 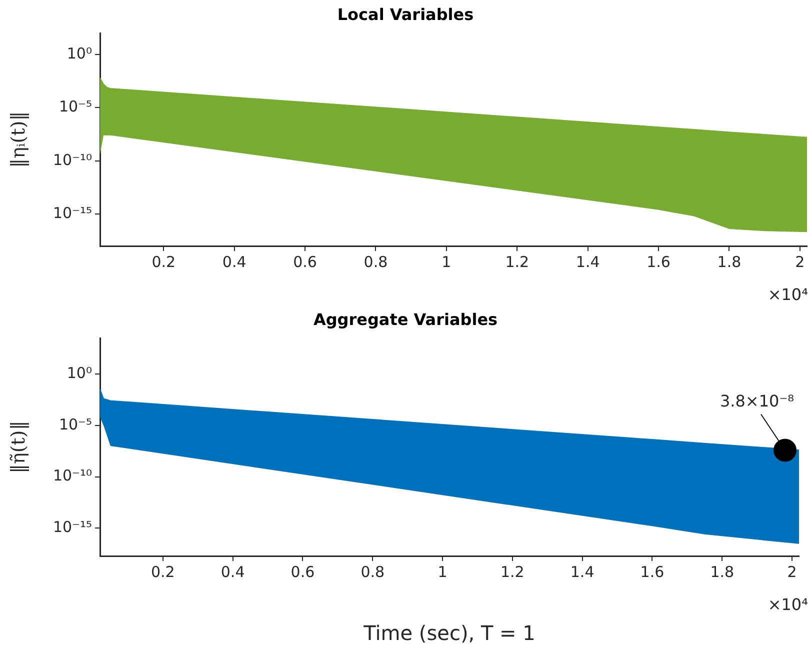 I want to click on annotation: 3.8×10⁻⁸, so click(x=757, y=400).